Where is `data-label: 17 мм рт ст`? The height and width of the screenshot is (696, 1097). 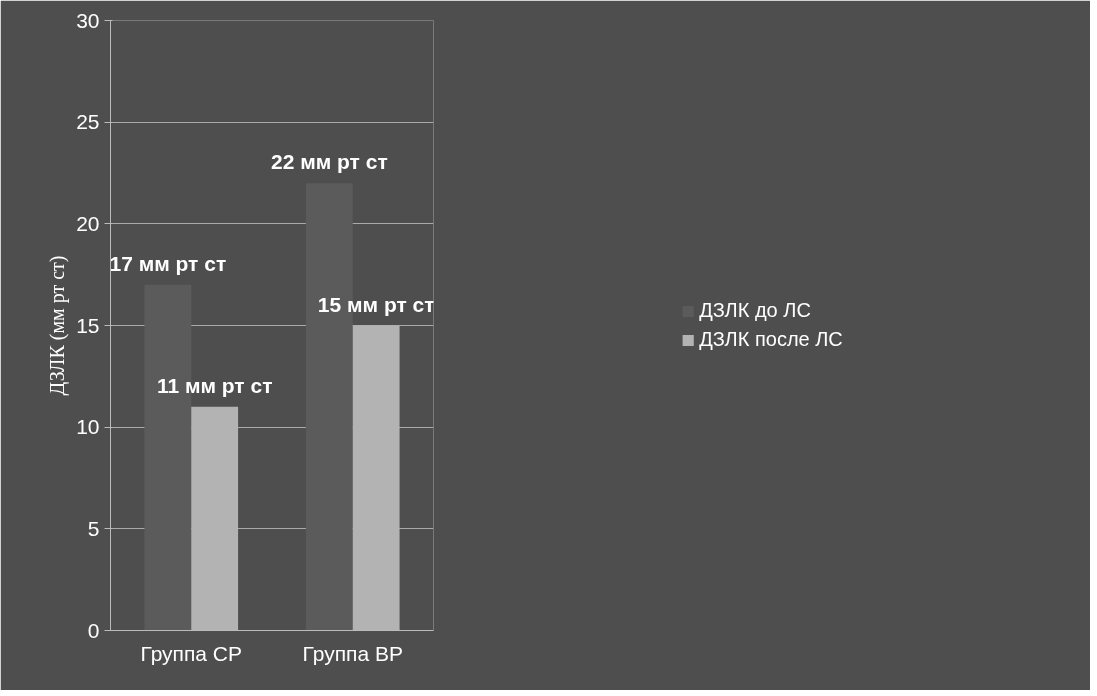
data-label: 17 мм рт ст is located at coordinates (168, 263).